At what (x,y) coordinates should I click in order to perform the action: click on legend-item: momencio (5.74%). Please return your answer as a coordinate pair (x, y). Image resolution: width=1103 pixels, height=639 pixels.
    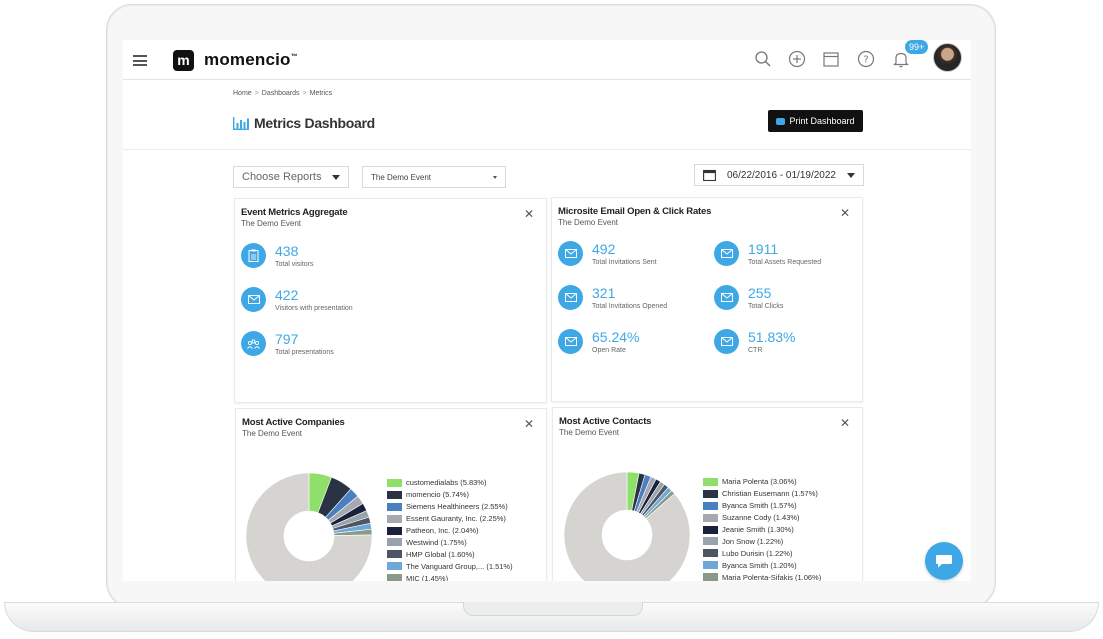
    Looking at the image, I should click on (450, 495).